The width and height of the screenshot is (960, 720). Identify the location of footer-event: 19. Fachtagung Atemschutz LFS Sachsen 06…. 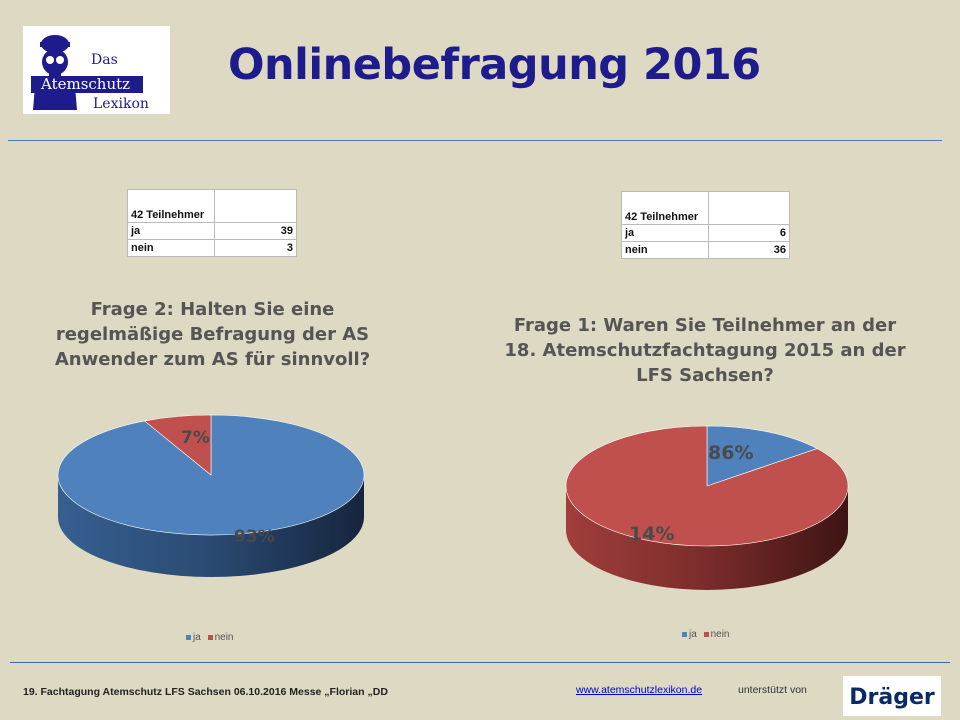
(205, 692).